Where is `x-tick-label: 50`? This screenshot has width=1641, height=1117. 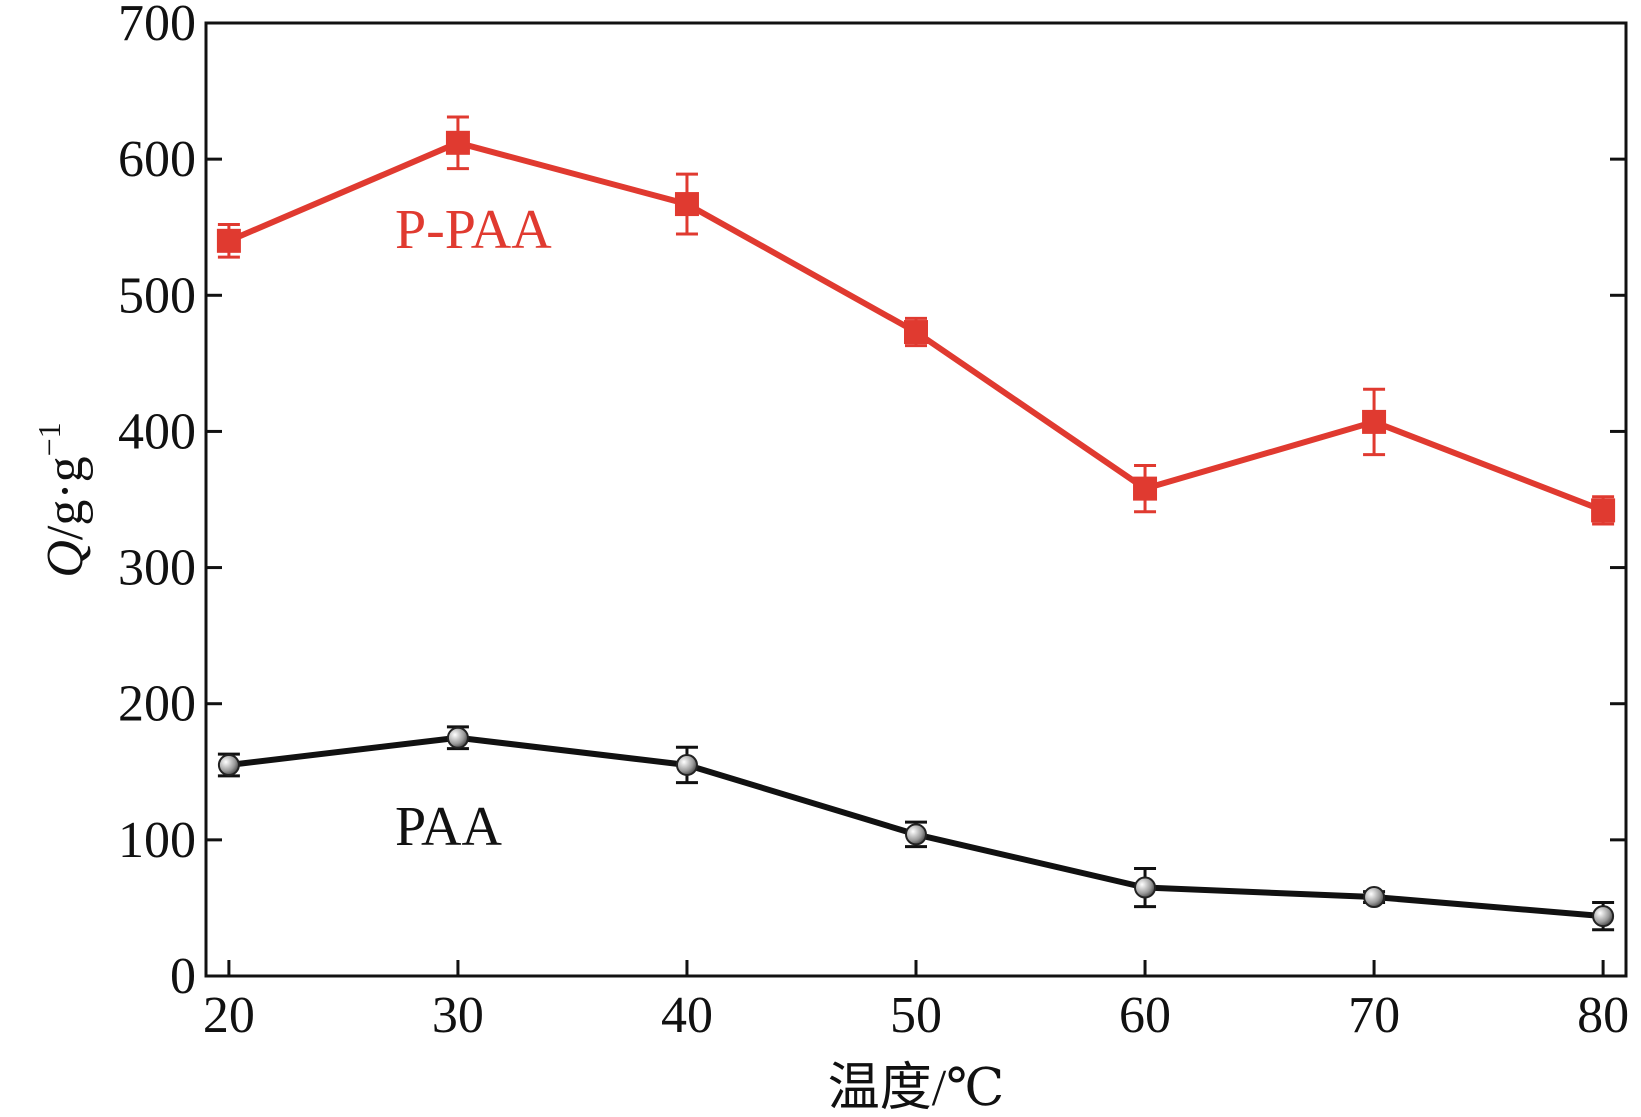 x-tick-label: 50 is located at coordinates (916, 1015).